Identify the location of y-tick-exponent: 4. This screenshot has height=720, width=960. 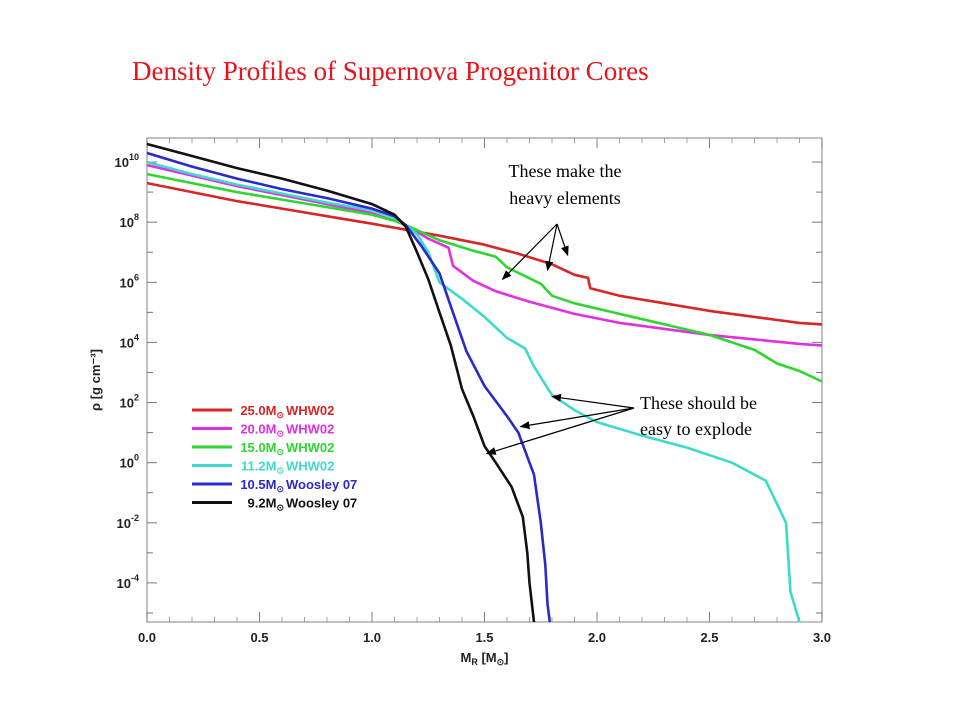
(136, 337).